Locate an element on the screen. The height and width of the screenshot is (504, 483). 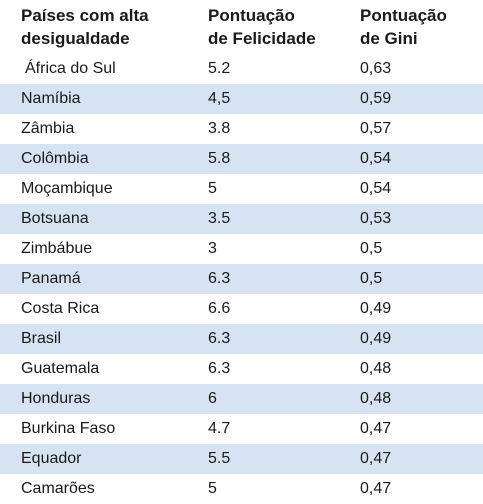
cell-country: Botsuana is located at coordinates (104, 219).